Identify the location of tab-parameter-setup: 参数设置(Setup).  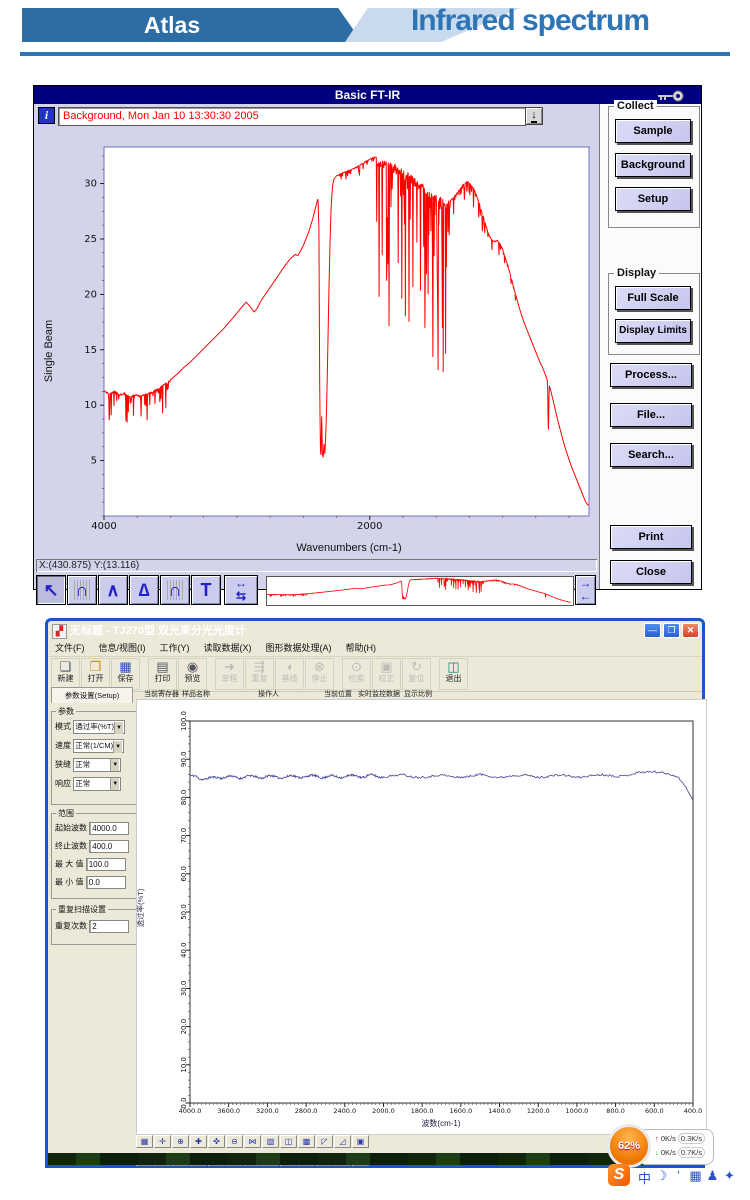
(92, 695).